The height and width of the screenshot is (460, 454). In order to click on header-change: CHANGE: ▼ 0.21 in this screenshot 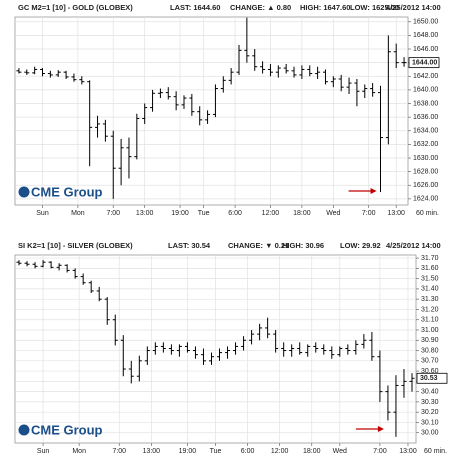, I will do `click(258, 245)`.